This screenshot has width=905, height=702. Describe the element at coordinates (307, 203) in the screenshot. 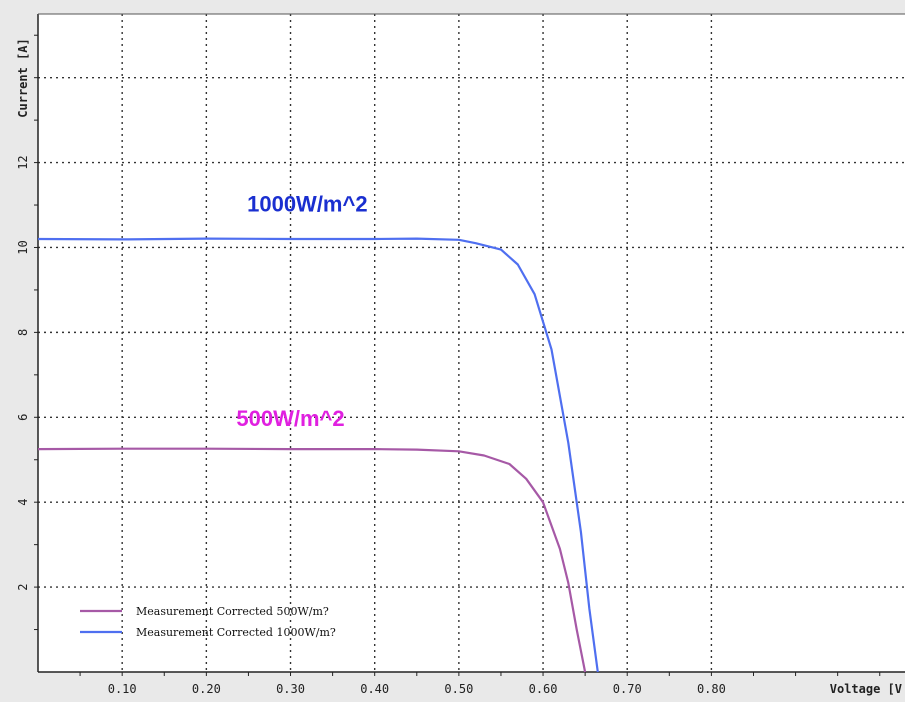

I see `annotation-label: 1000W/m^2` at that location.